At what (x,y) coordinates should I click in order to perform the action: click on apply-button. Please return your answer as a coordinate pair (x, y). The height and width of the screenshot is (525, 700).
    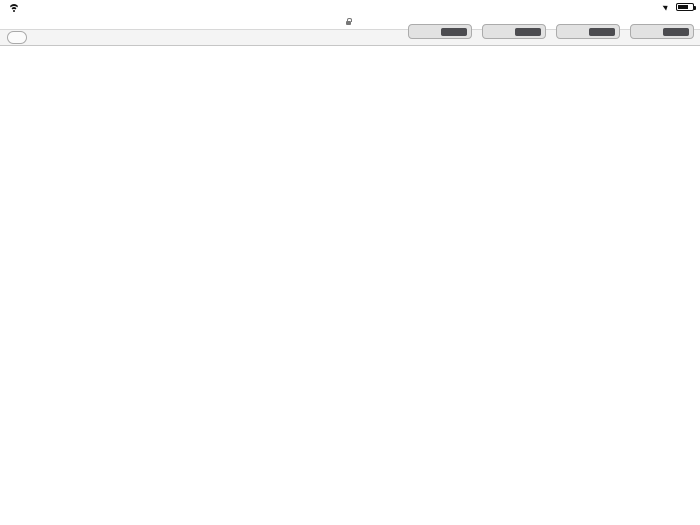
    Looking at the image, I should click on (17, 37).